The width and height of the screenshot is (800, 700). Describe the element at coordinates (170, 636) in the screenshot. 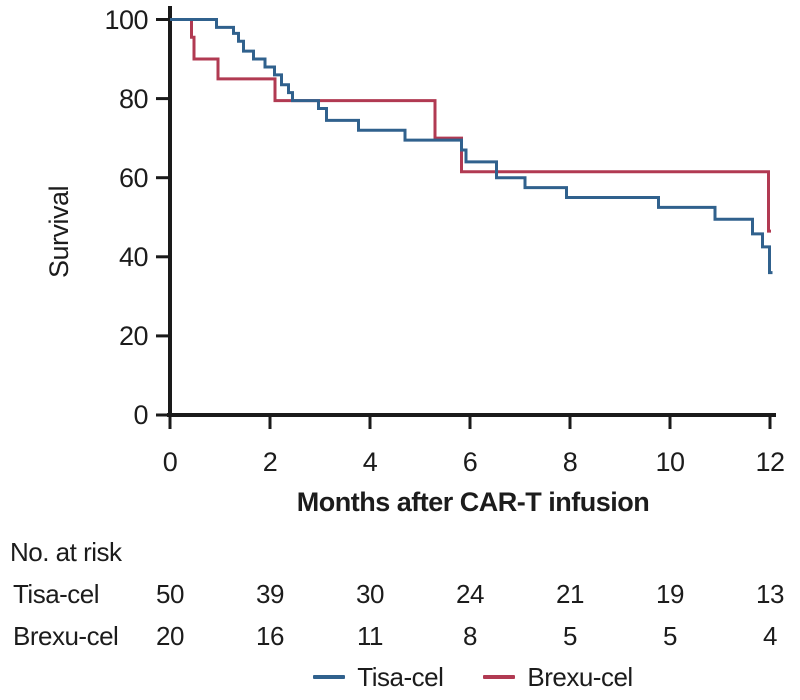

I see `risk-count: 20` at that location.